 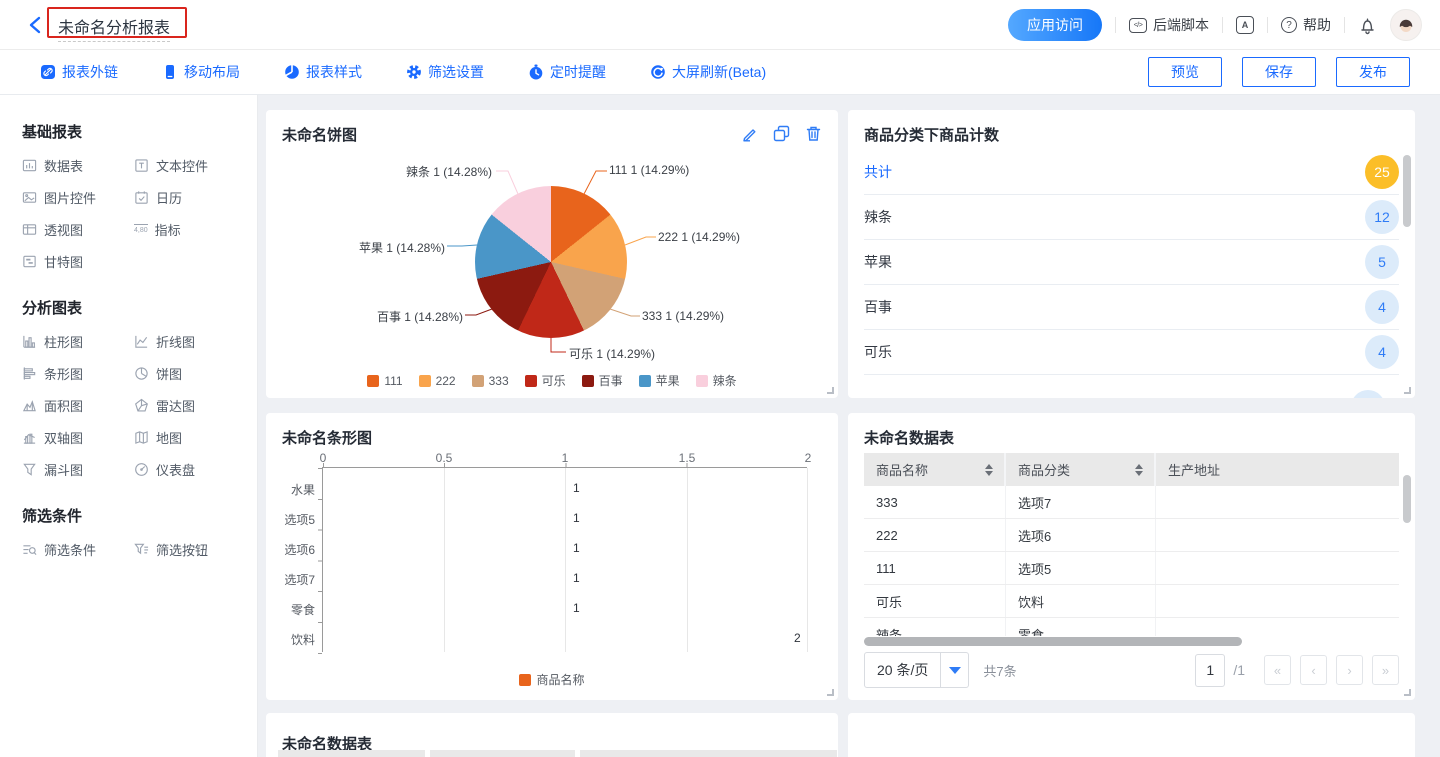 I want to click on pie-slice-label: 111 1 (14.29%), so click(x=649, y=170).